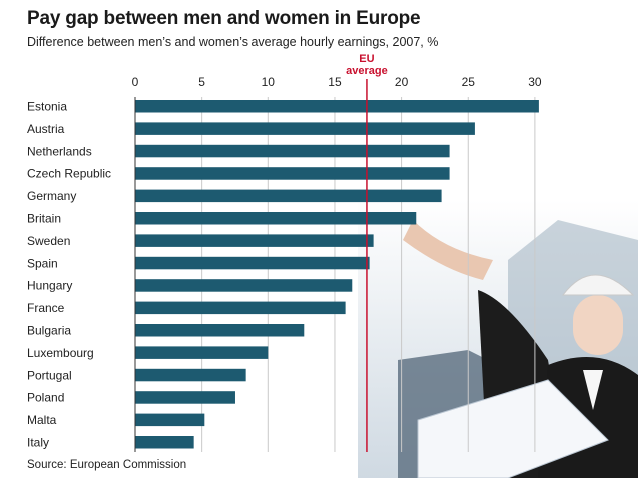  Describe the element at coordinates (38, 443) in the screenshot. I see `category-label: Italy` at that location.